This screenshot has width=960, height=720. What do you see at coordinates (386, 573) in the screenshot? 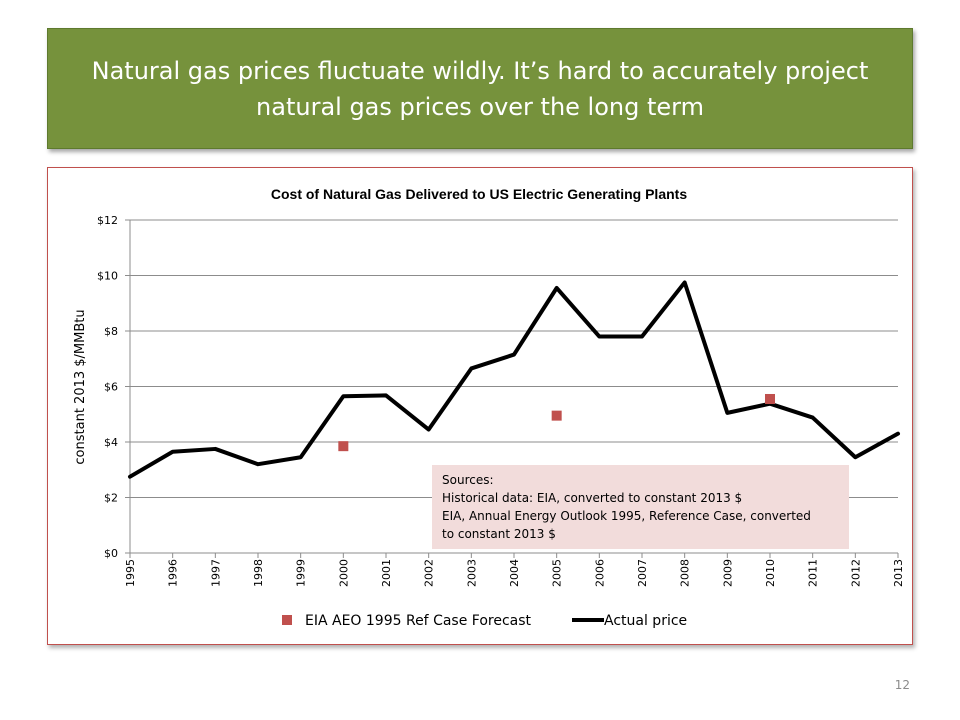
I see `x-tick-label: 2001` at bounding box center [386, 573].